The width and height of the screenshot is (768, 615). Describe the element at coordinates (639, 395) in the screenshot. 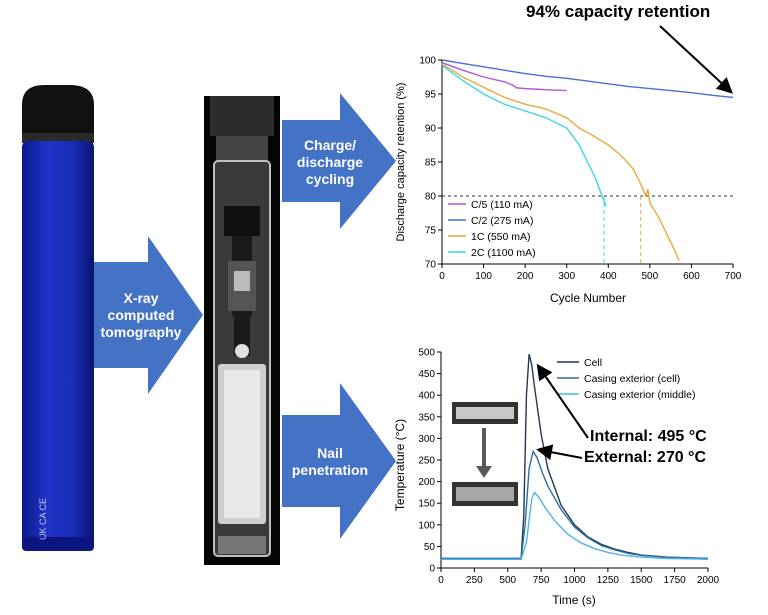

I see `legend-label: Casing exterior (middle)` at that location.